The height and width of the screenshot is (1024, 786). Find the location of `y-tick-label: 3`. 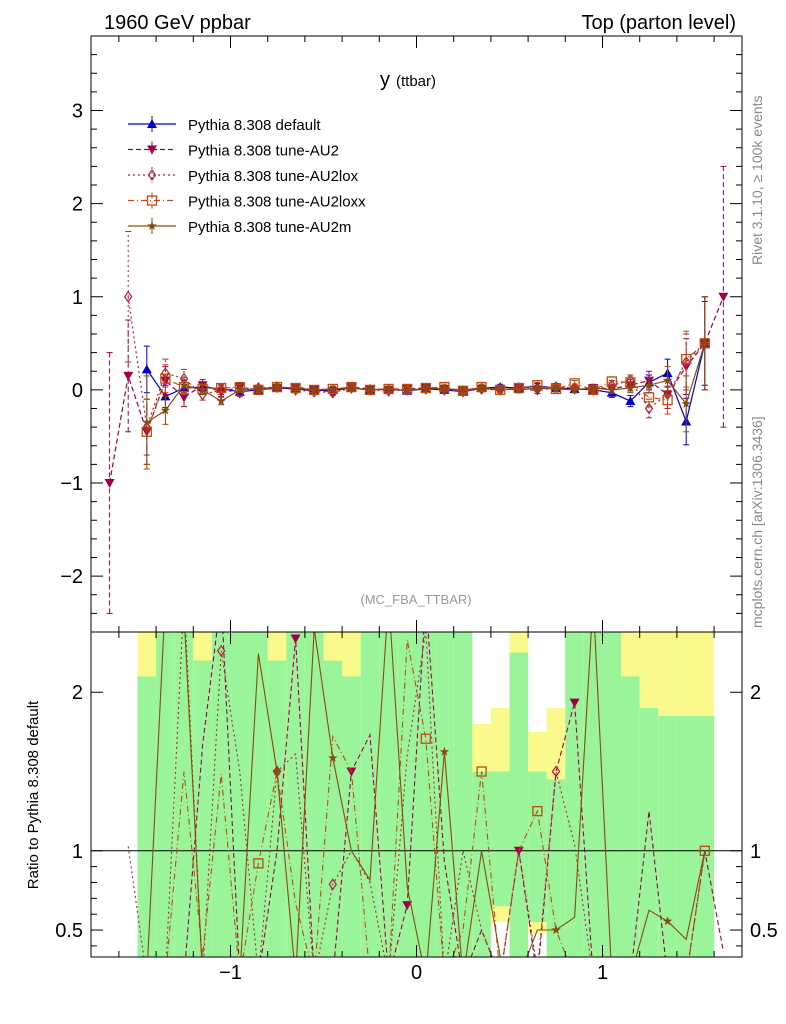

y-tick-label: 3 is located at coordinates (77, 112).